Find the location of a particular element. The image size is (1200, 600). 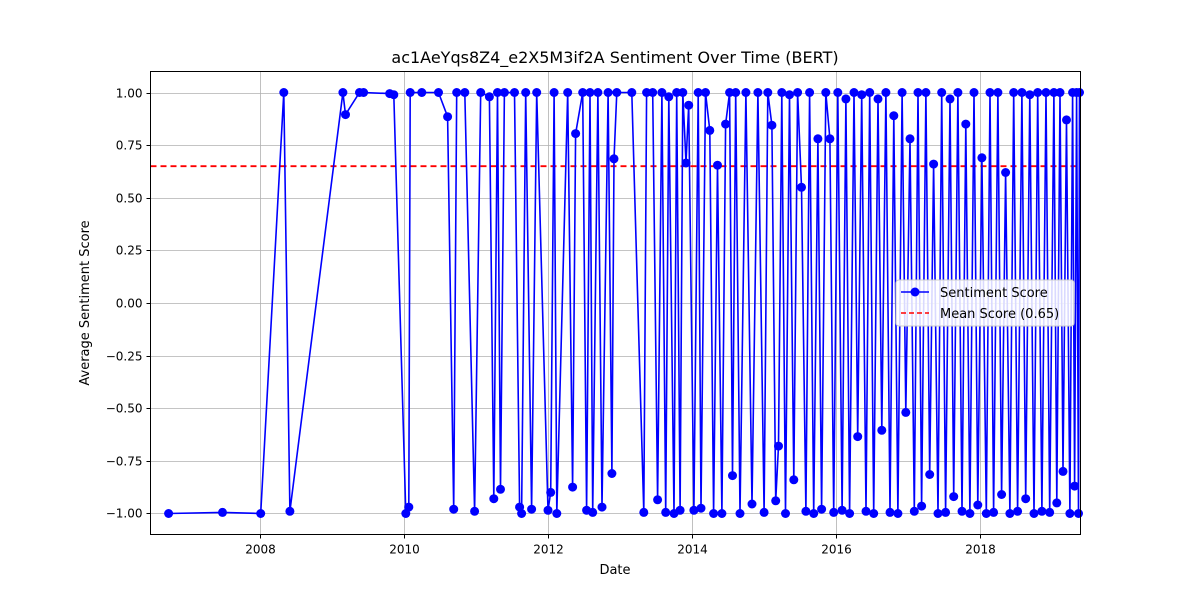

x-tick-label: 2010 is located at coordinates (404, 550).